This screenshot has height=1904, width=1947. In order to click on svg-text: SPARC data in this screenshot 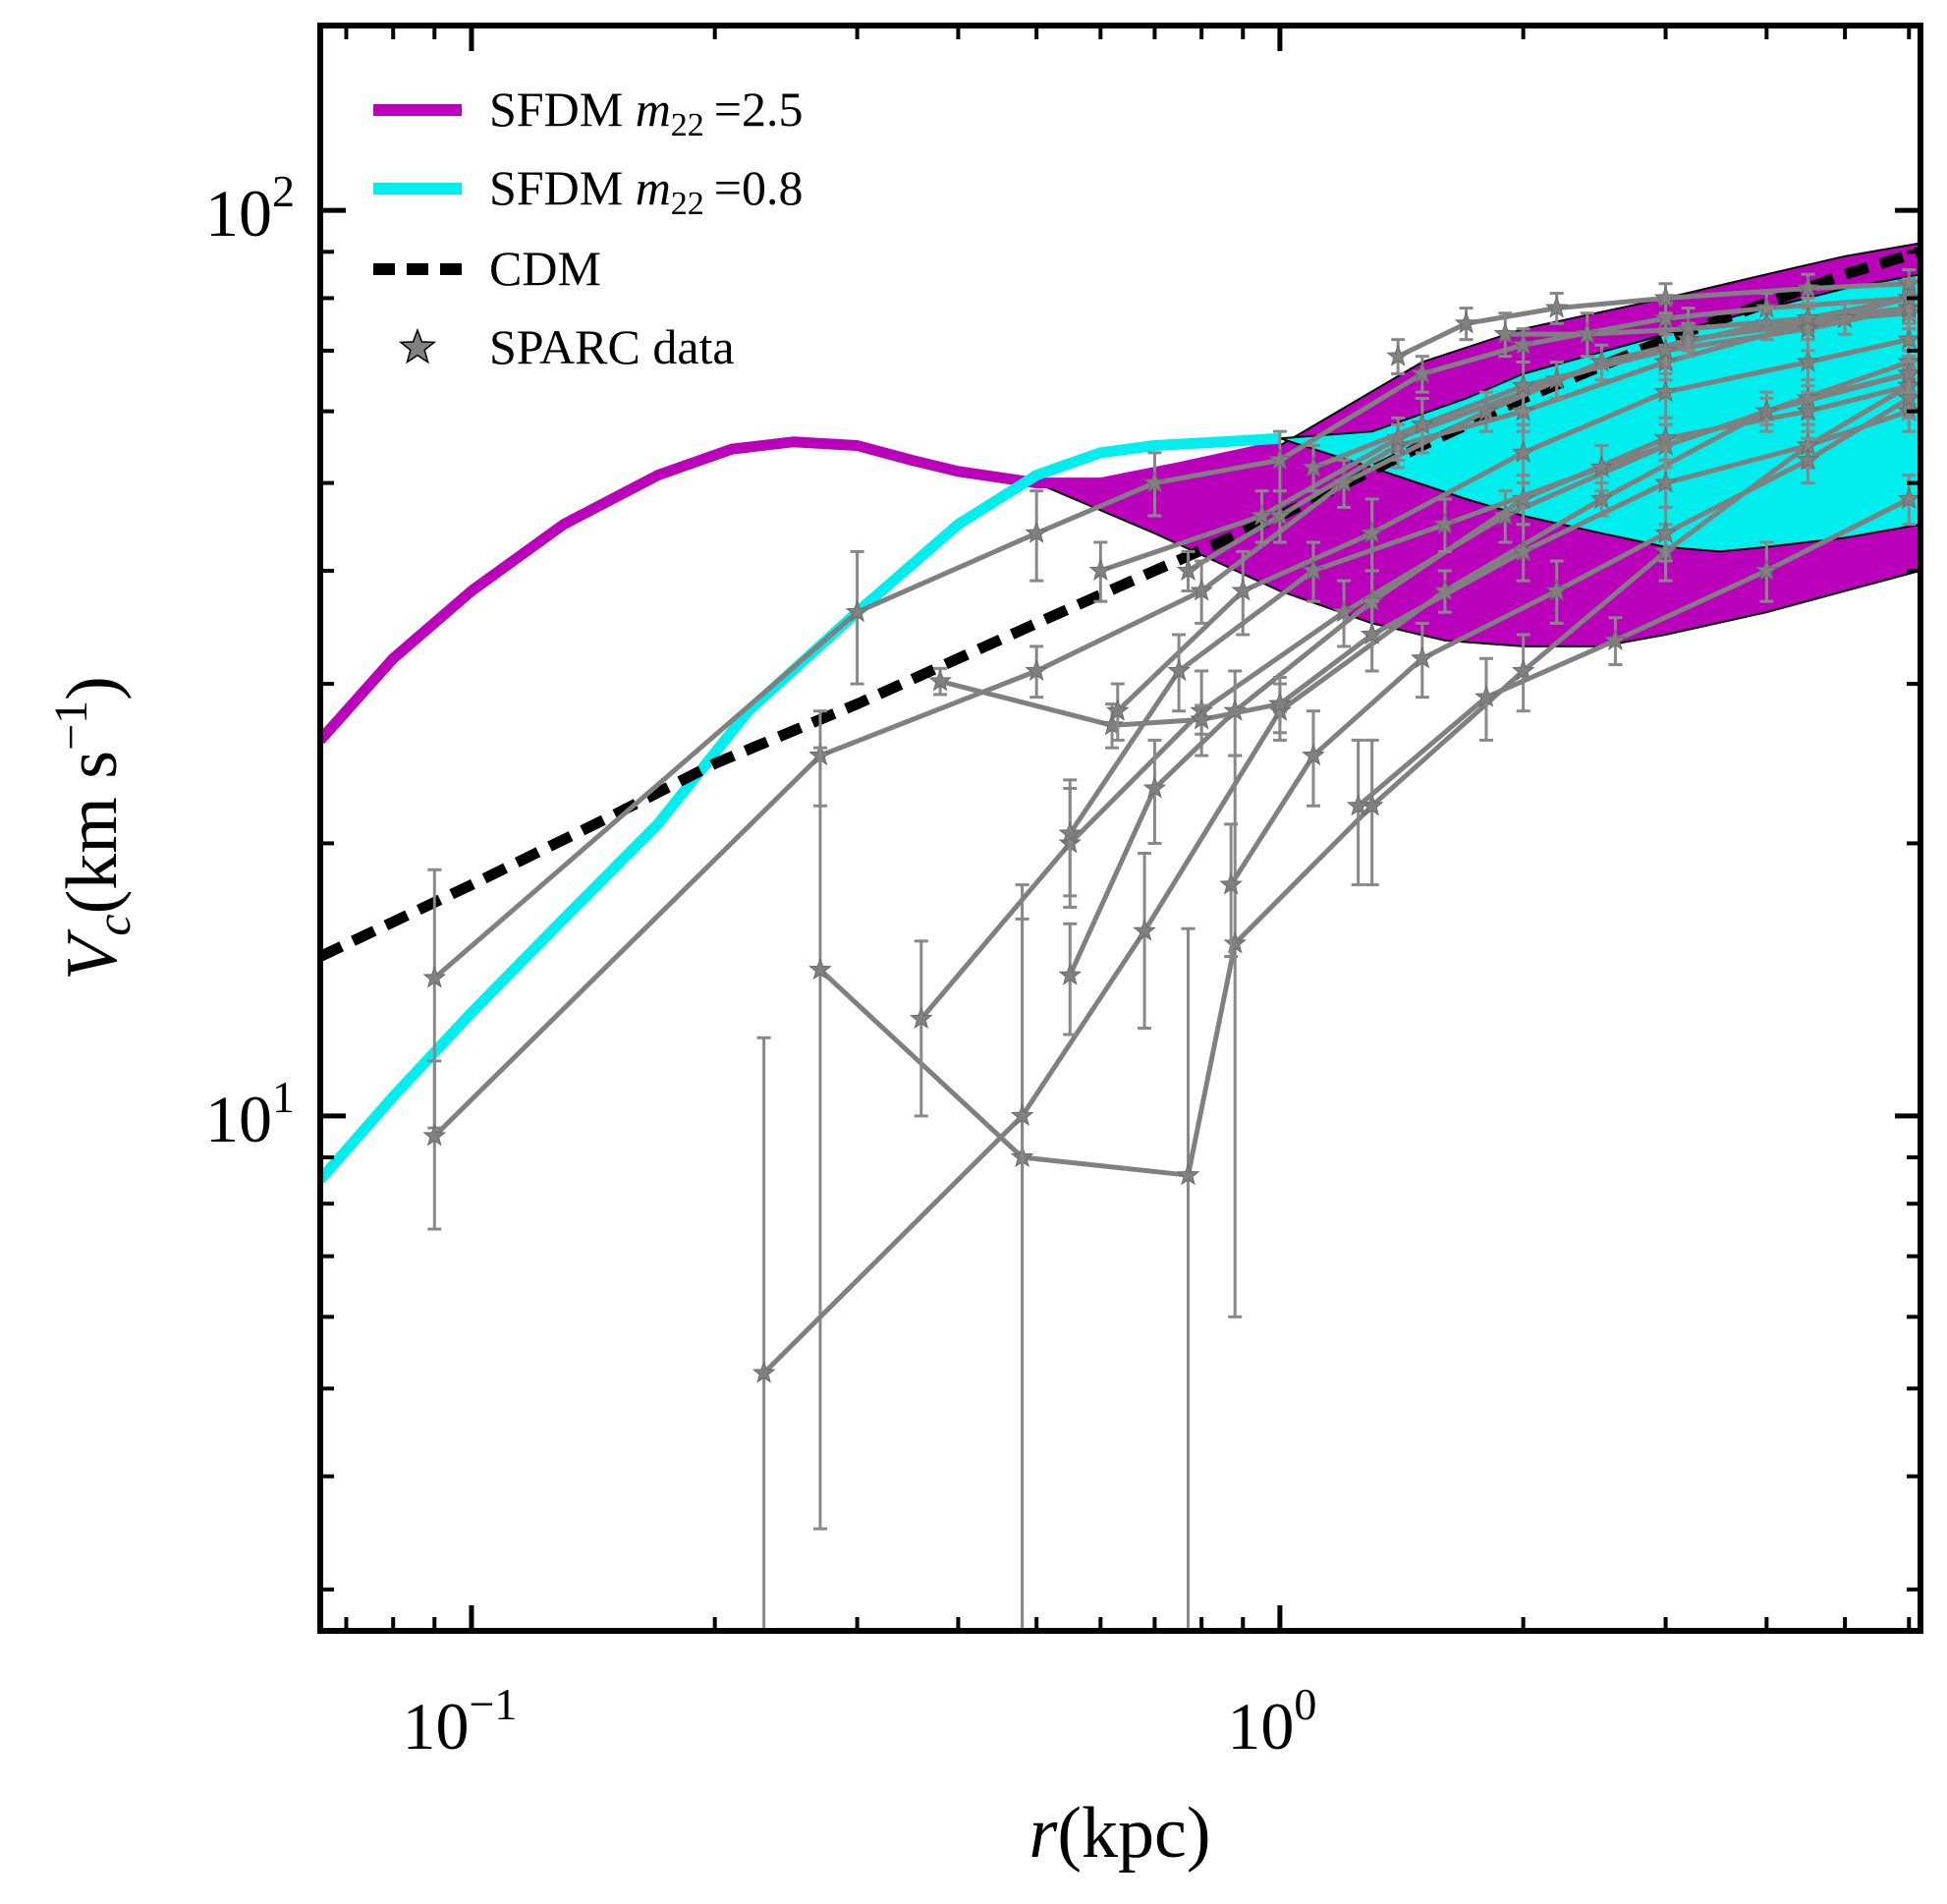, I will do `click(612, 346)`.